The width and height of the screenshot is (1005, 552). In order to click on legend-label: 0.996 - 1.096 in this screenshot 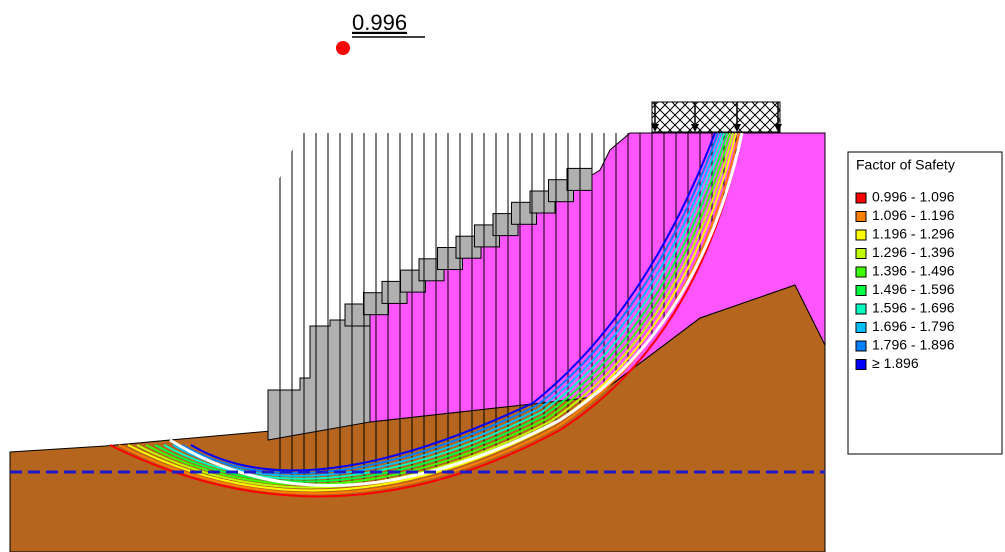, I will do `click(913, 197)`.